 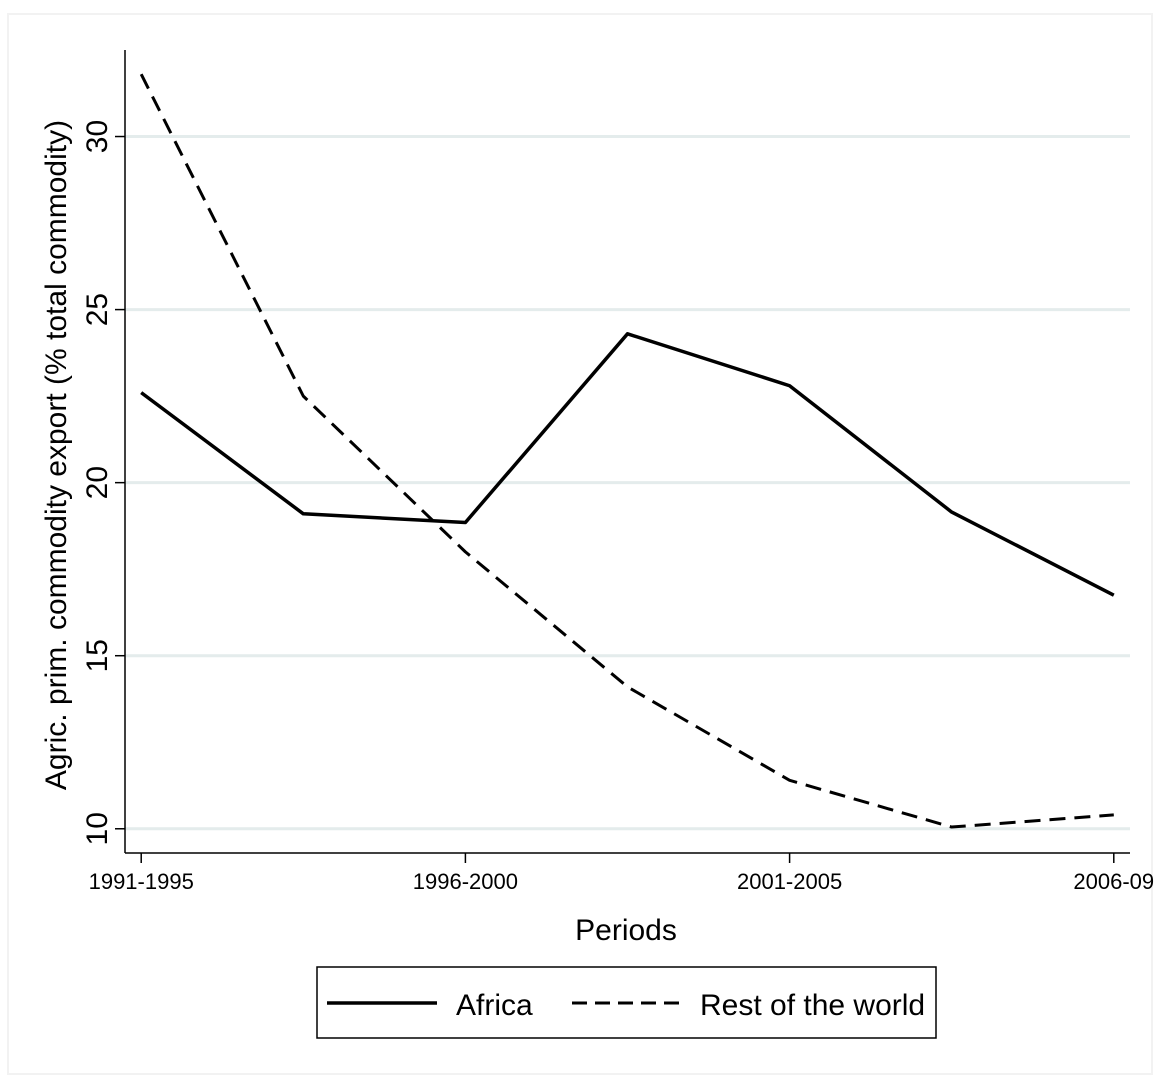 I want to click on x-tick-label-2001-2005: 2001-2005, so click(x=789, y=881).